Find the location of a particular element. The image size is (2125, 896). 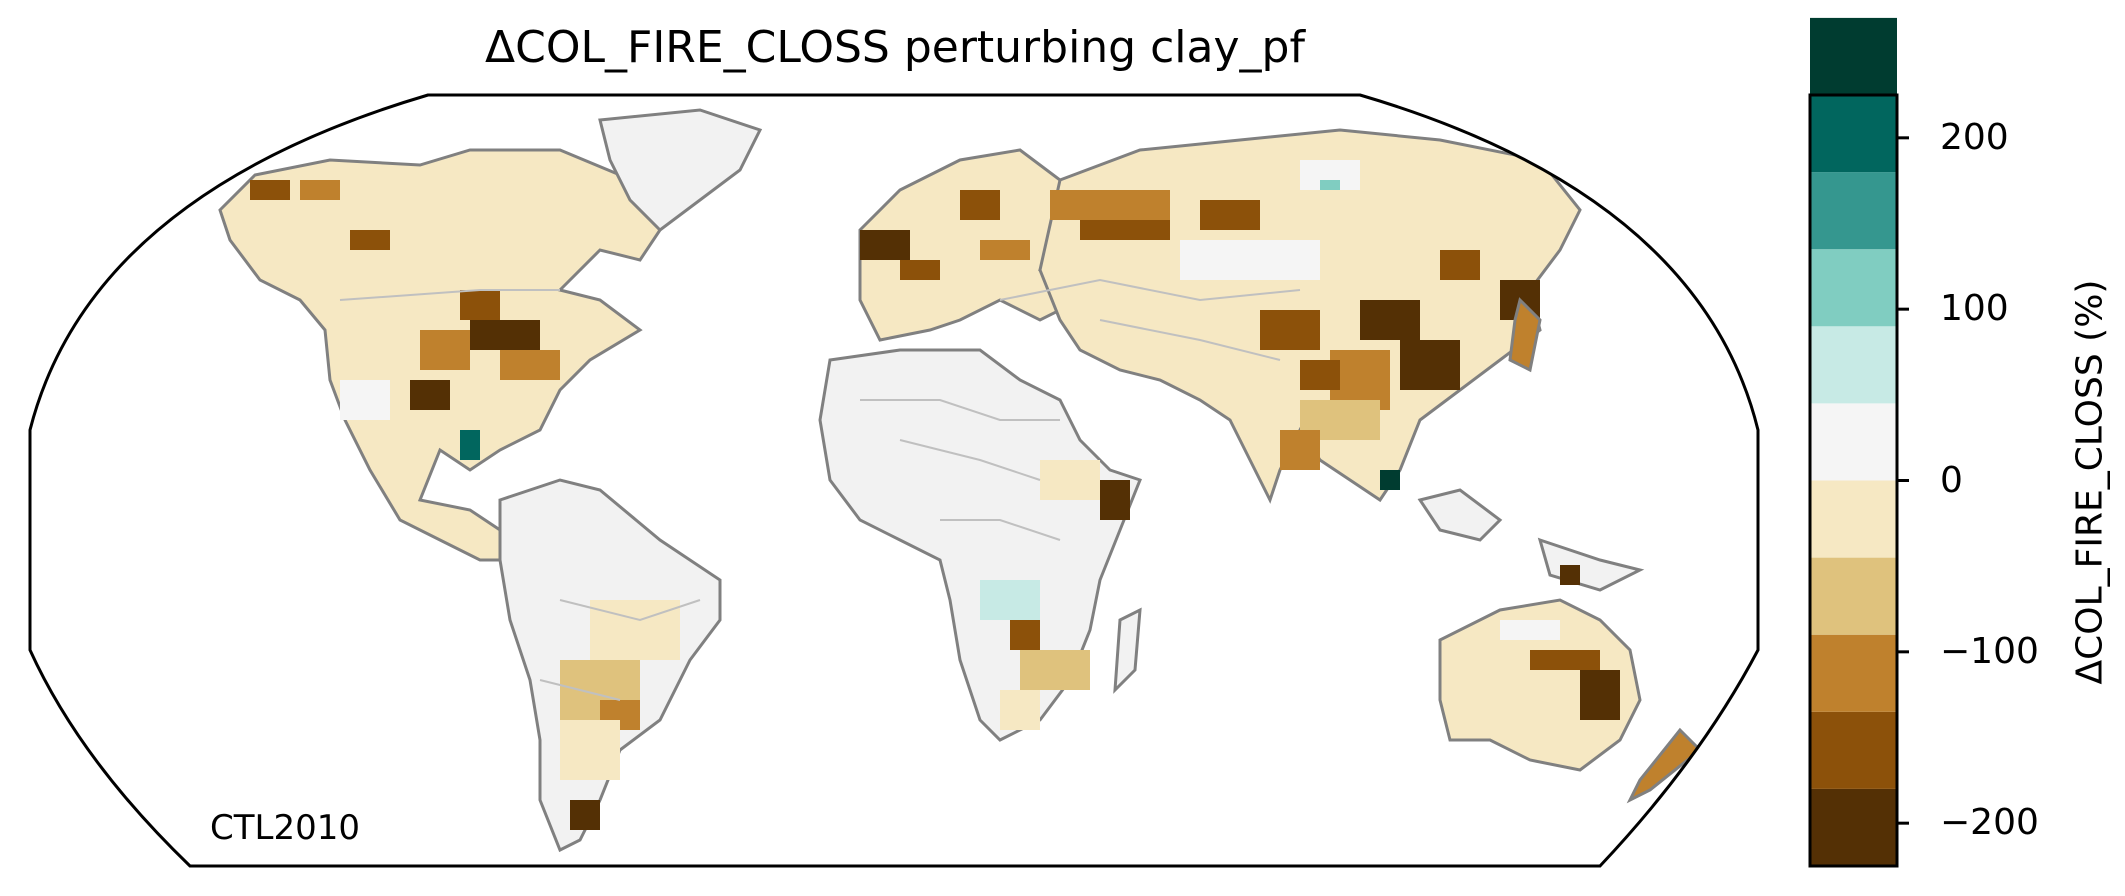

australia-landmass is located at coordinates (1540, 685).